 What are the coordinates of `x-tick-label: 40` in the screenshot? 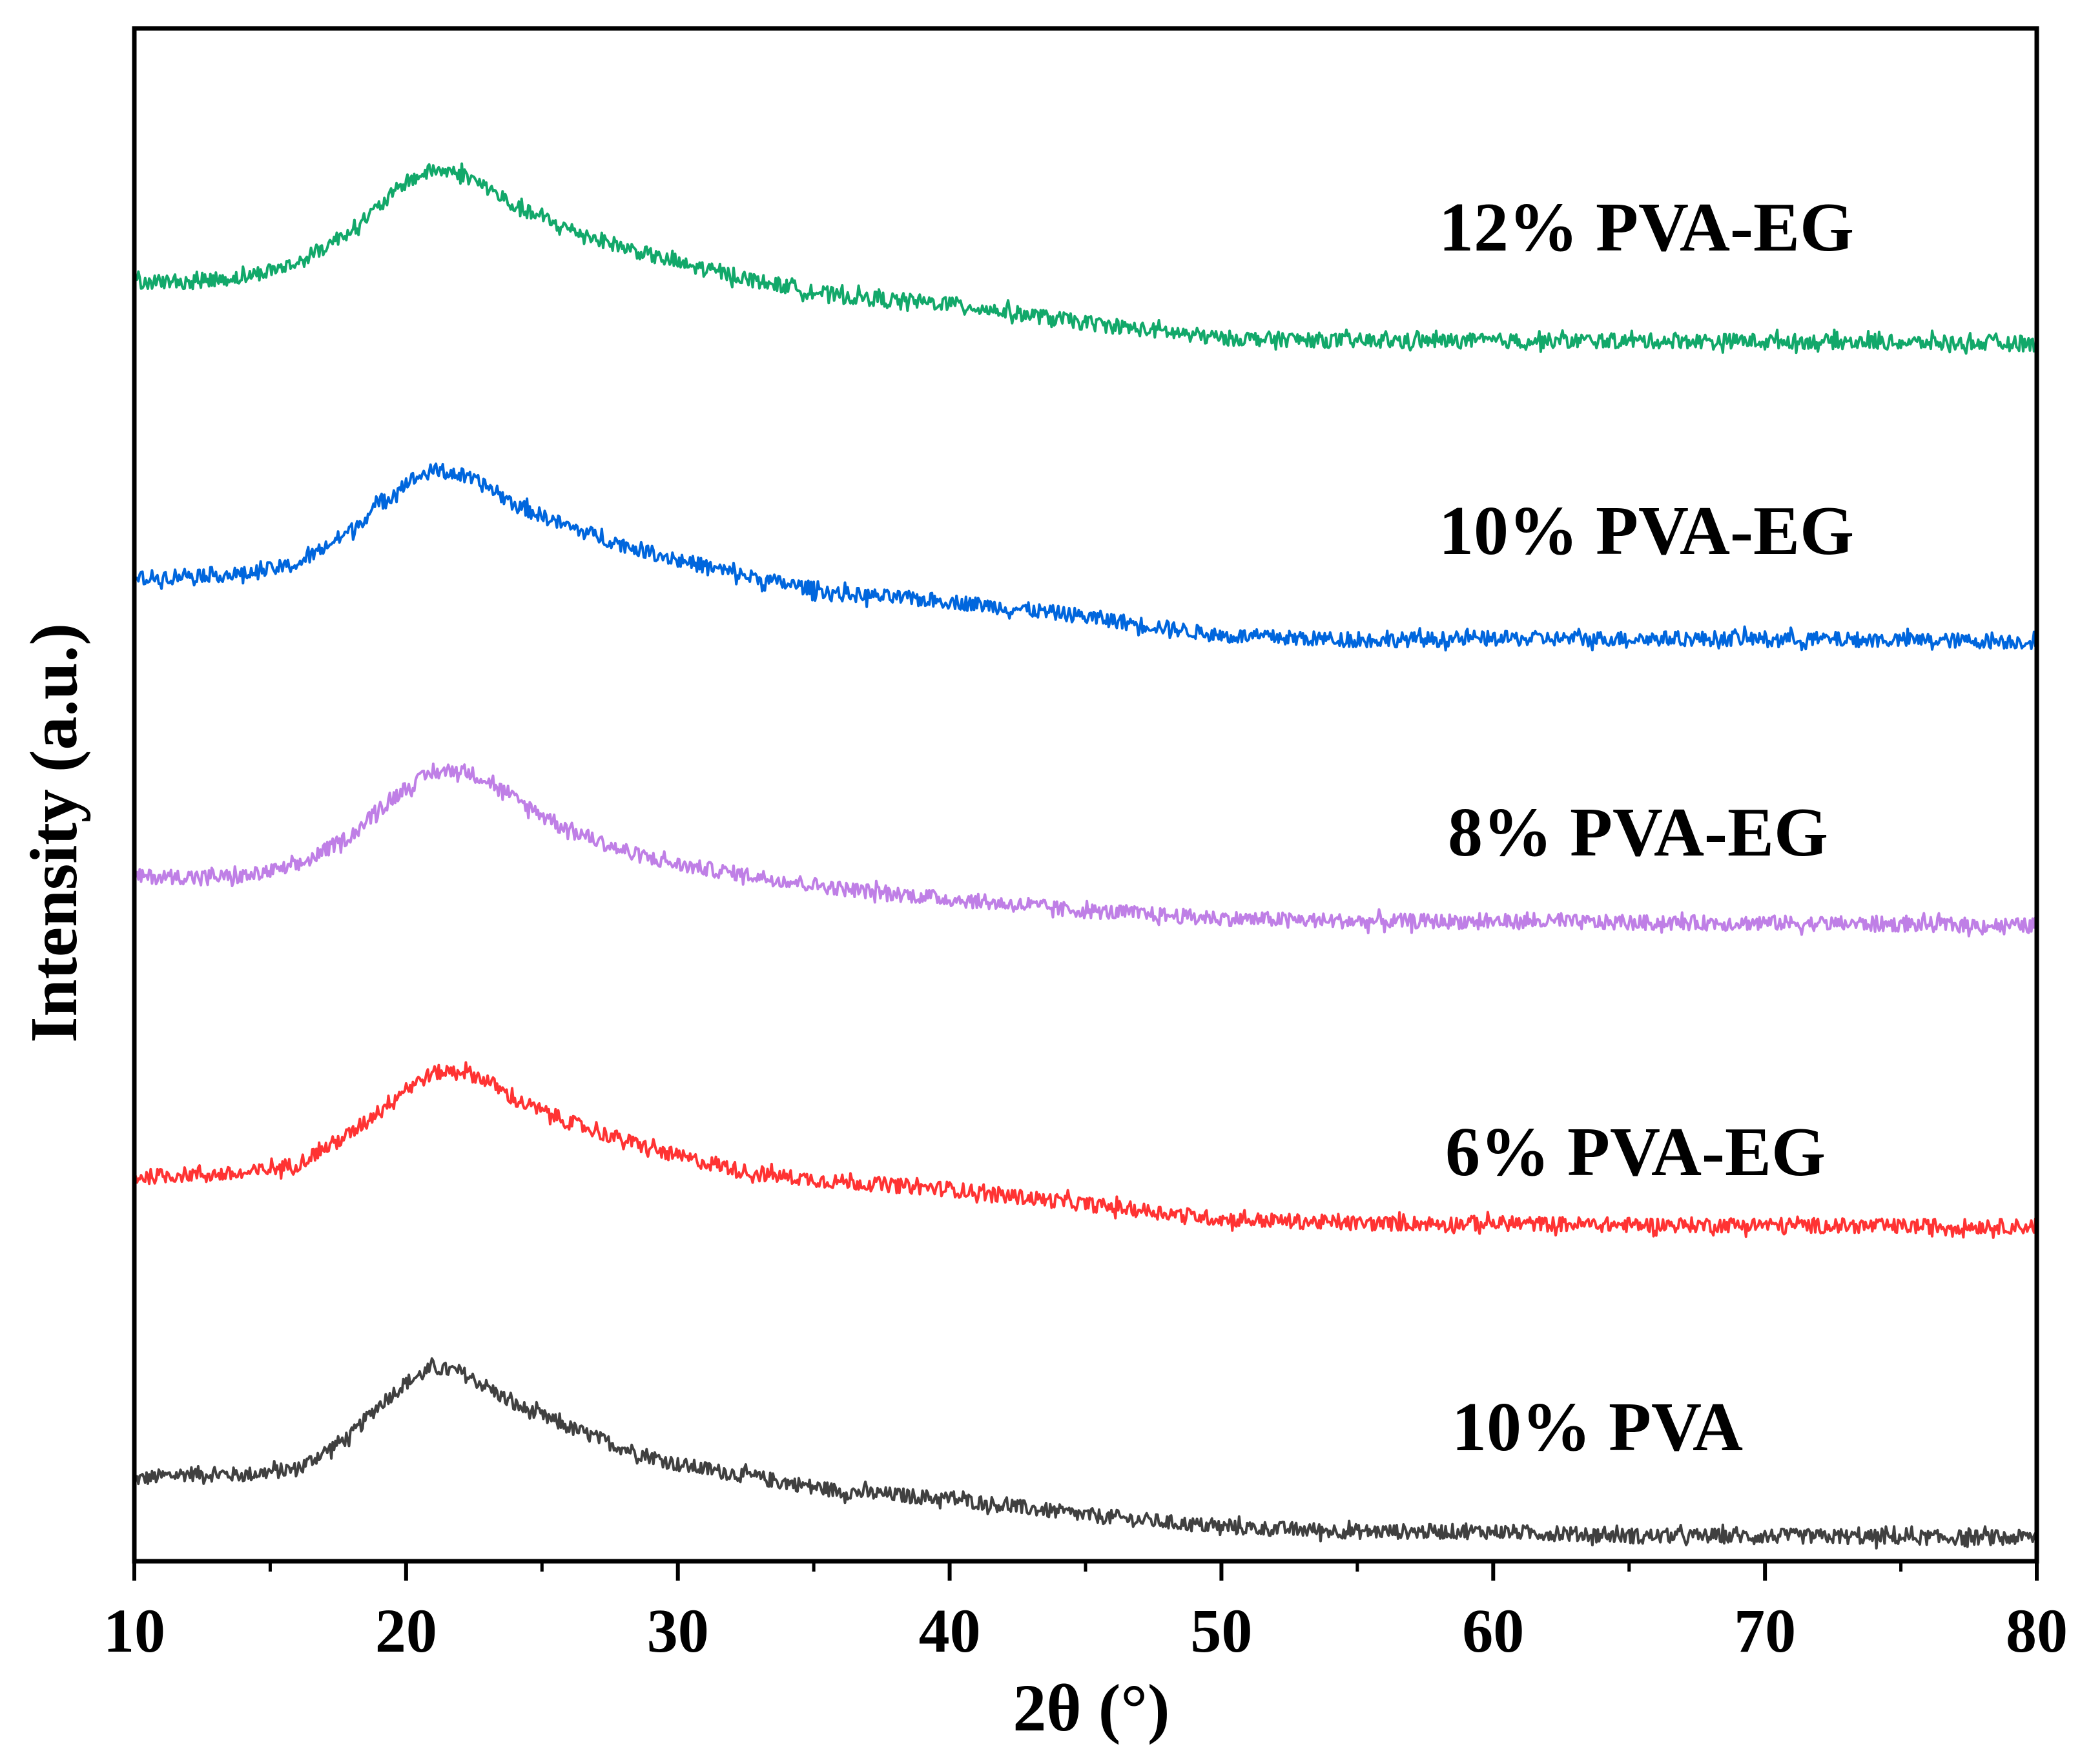 It's located at (950, 1631).